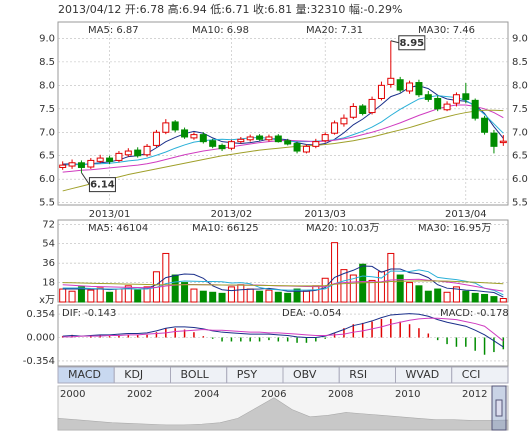 The height and width of the screenshot is (434, 532). I want to click on y-tick-label-right: 5.5, so click(520, 203).